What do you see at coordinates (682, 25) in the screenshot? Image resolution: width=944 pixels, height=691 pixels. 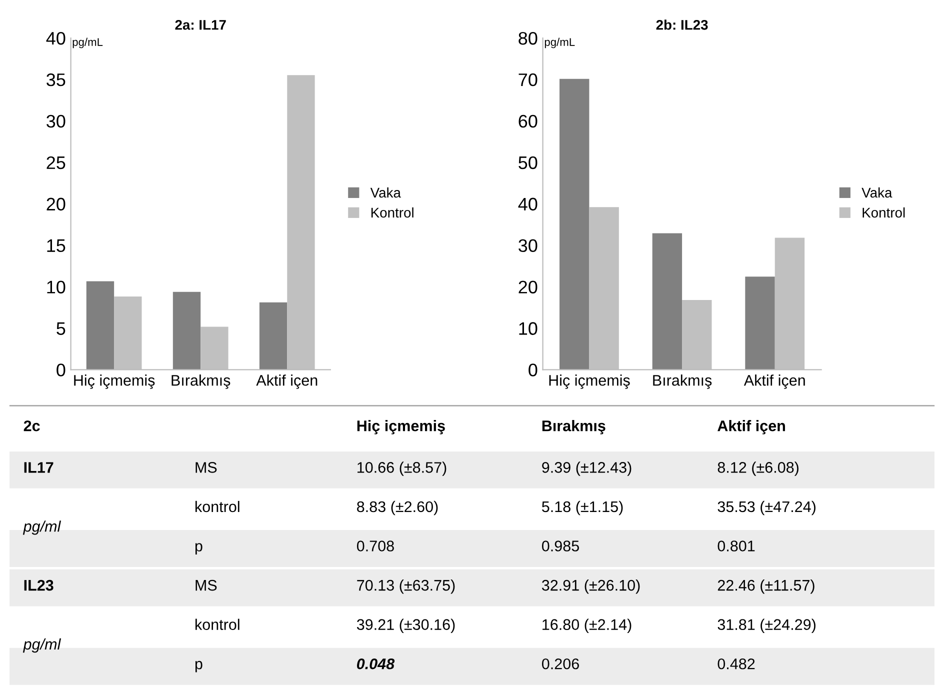 I see `chart-title: 2b: IL23` at bounding box center [682, 25].